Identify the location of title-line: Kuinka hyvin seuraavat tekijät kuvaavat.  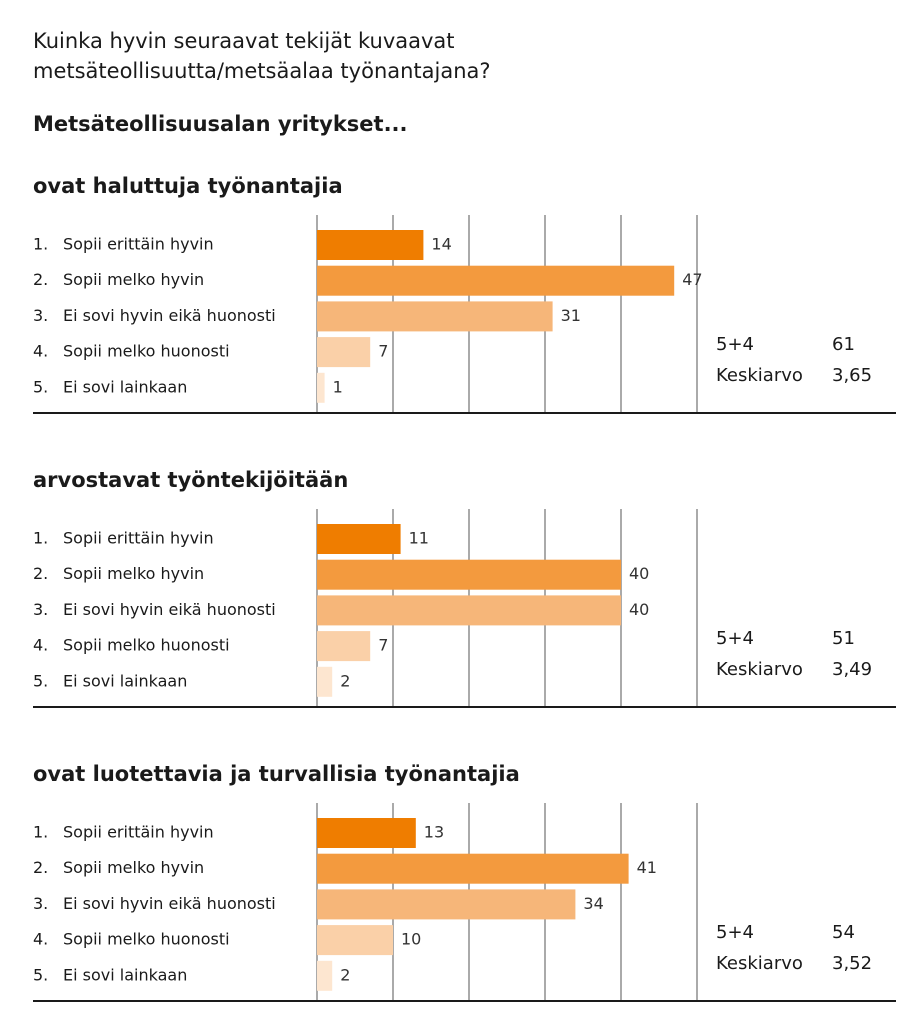
(244, 41).